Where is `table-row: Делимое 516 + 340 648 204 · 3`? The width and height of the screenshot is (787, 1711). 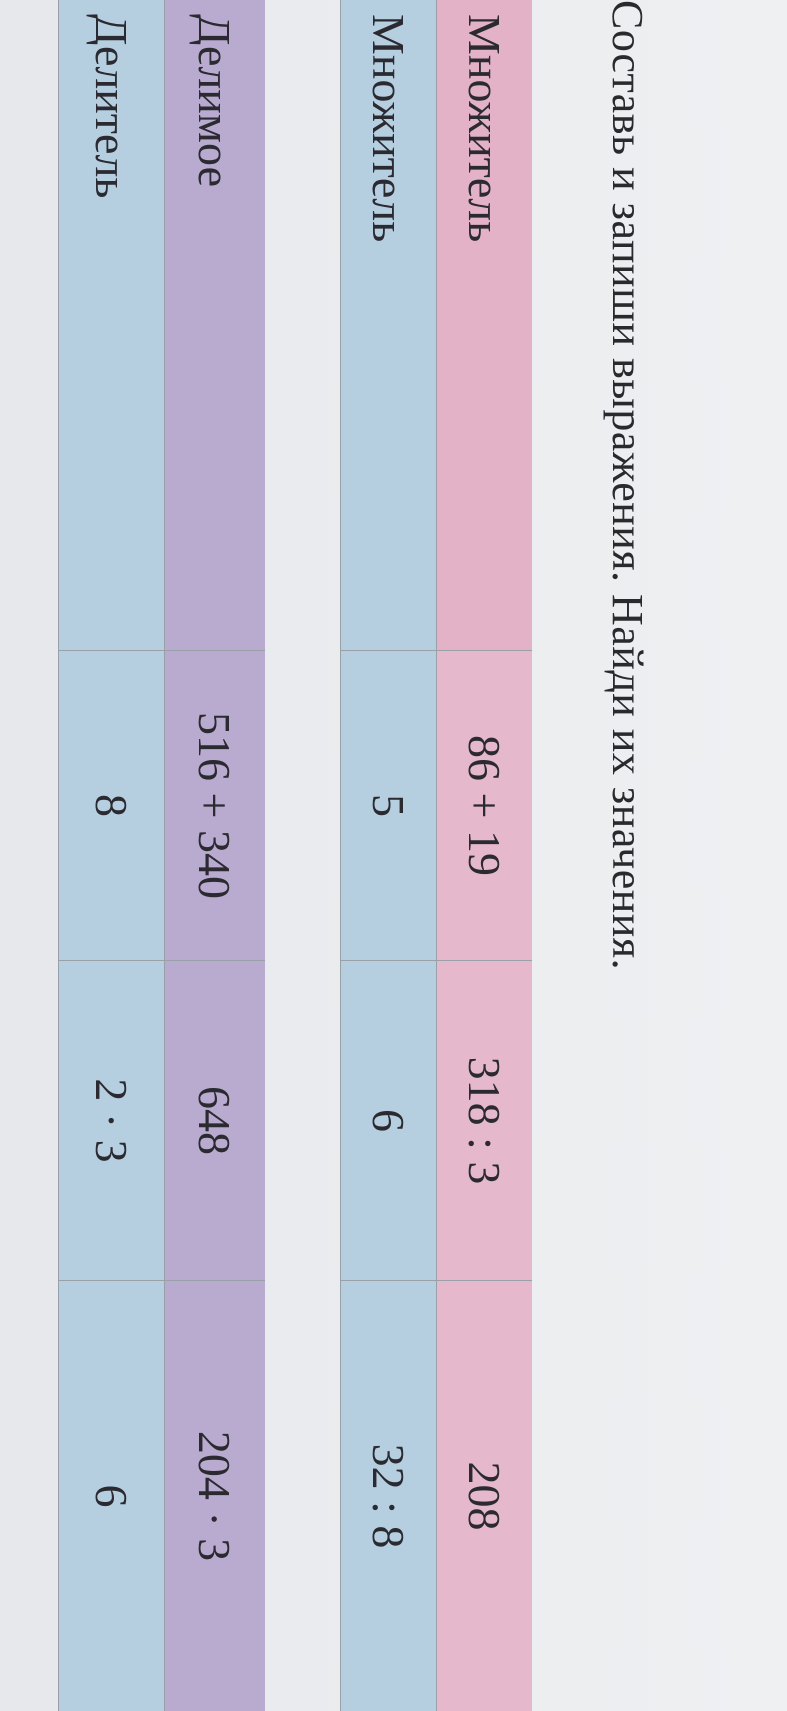 table-row: Делимое 516 + 340 648 204 · 3 is located at coordinates (214, 855).